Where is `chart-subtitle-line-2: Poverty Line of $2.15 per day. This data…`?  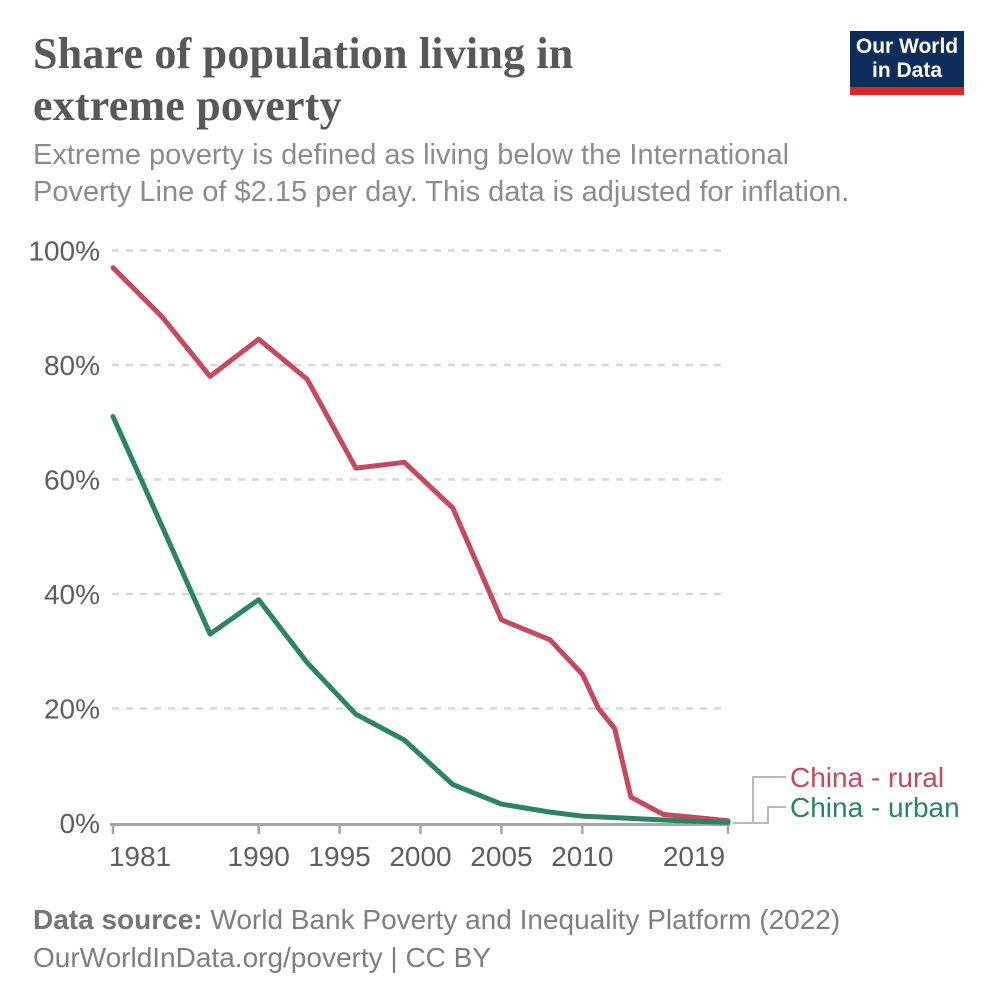 chart-subtitle-line-2: Poverty Line of $2.15 per day. This data… is located at coordinates (441, 192).